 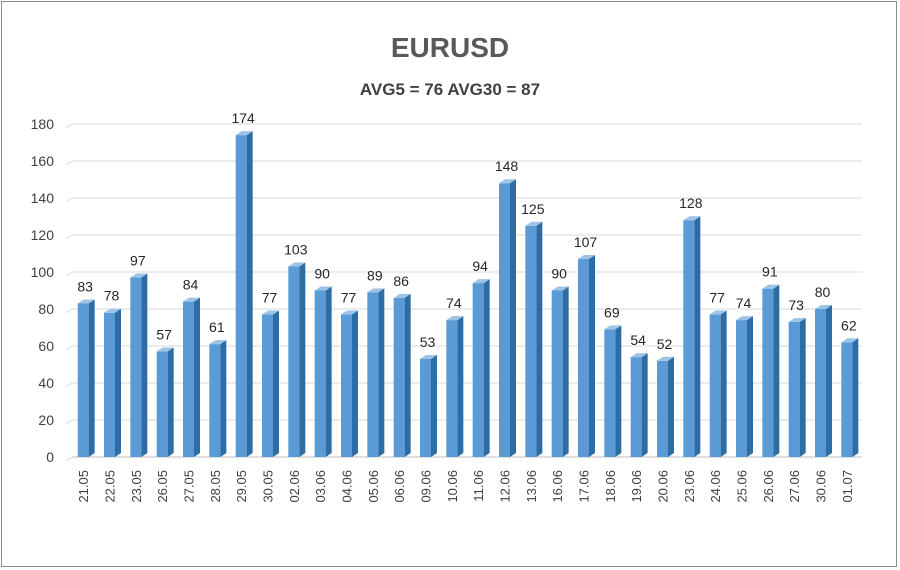 What do you see at coordinates (373, 486) in the screenshot?
I see `x-tick-label: 05.06` at bounding box center [373, 486].